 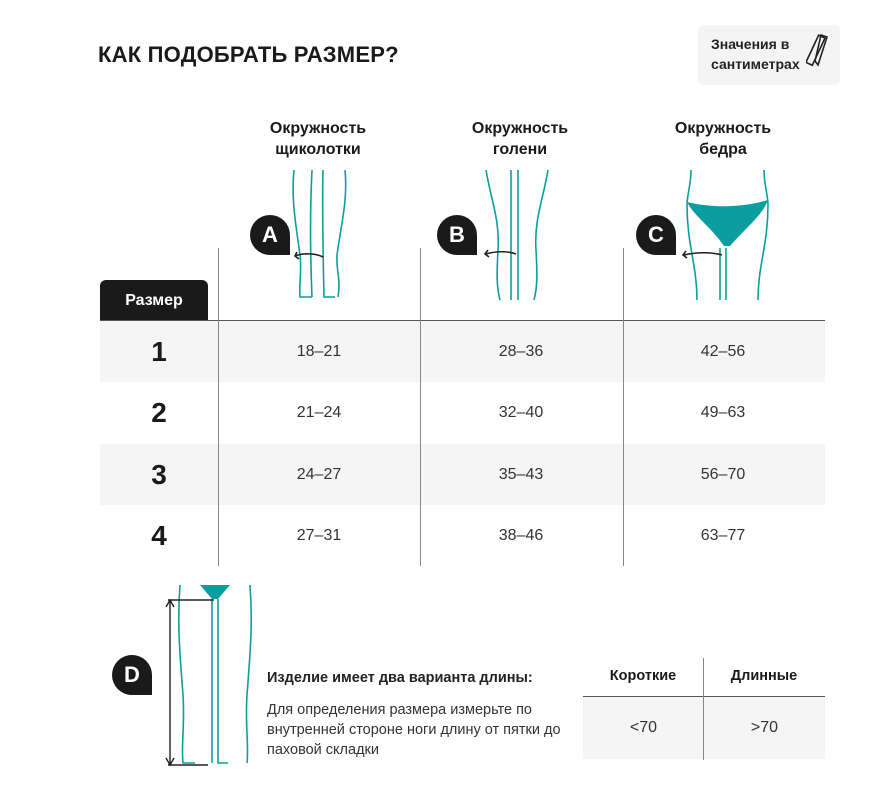 What do you see at coordinates (764, 727) in the screenshot?
I see `length-value-long: >70` at bounding box center [764, 727].